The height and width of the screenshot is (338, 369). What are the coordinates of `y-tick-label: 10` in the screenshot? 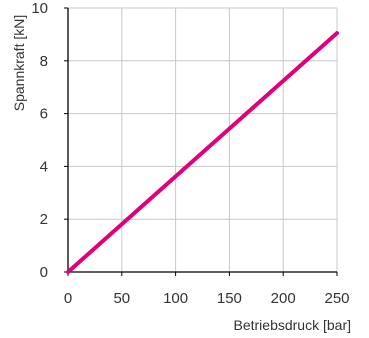 It's located at (39, 8).